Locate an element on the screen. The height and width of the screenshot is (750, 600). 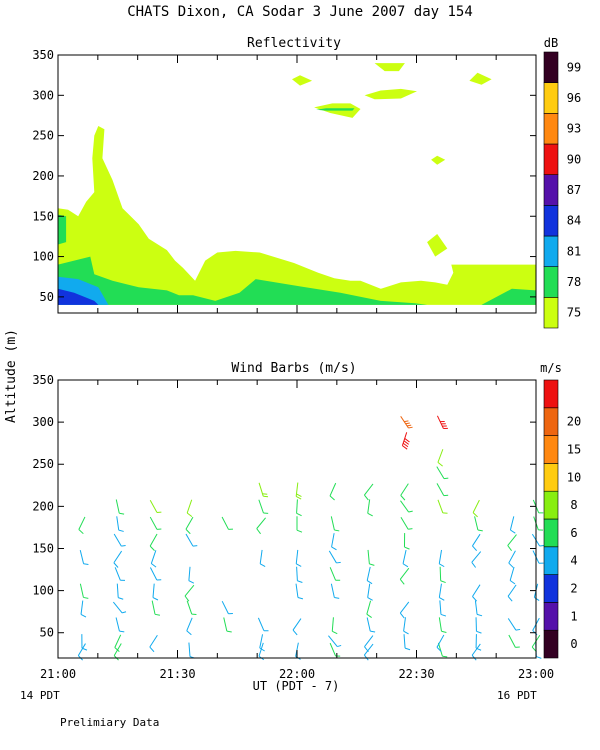
x-axis-label: UT (PDT - 7) is located at coordinates (296, 686).